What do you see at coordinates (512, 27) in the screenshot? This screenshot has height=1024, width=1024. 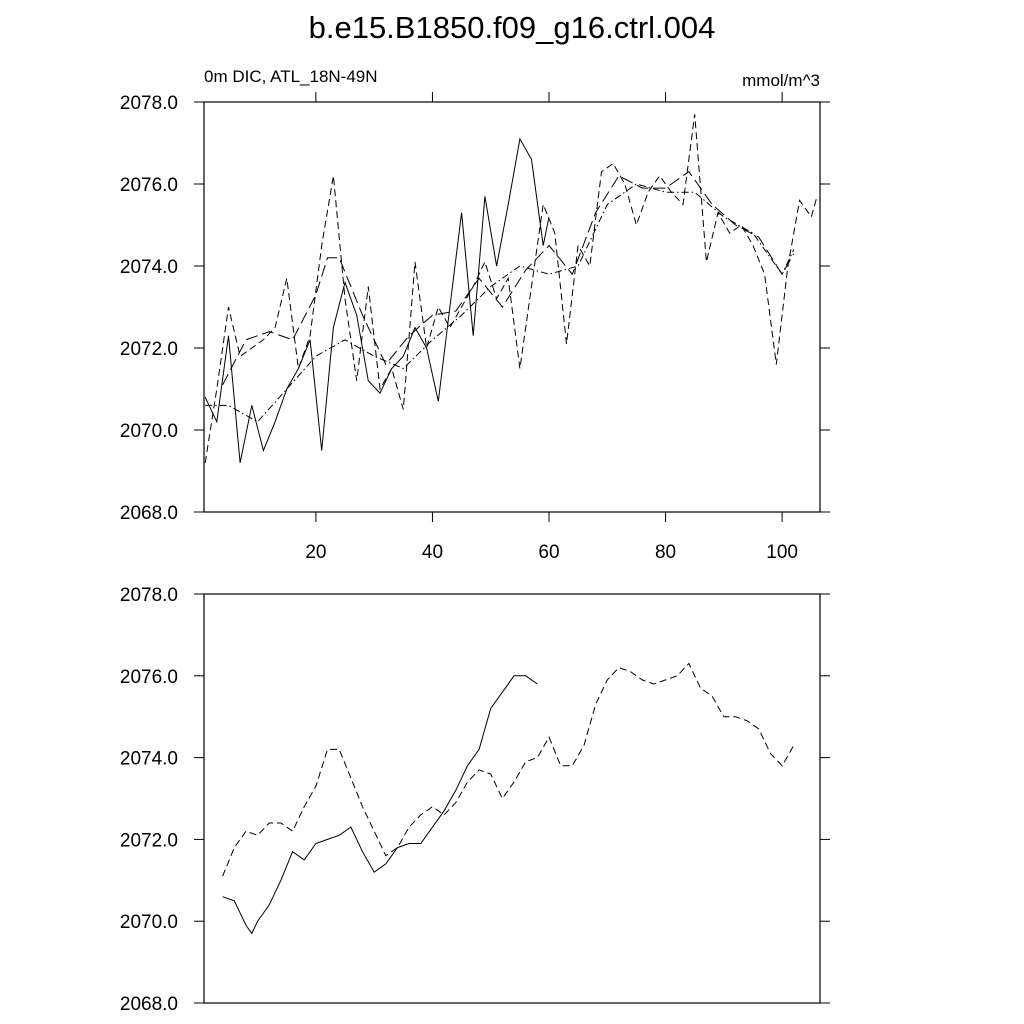 I see `figure-title: b.e15.B1850.f09_g16.ctrl.004` at bounding box center [512, 27].